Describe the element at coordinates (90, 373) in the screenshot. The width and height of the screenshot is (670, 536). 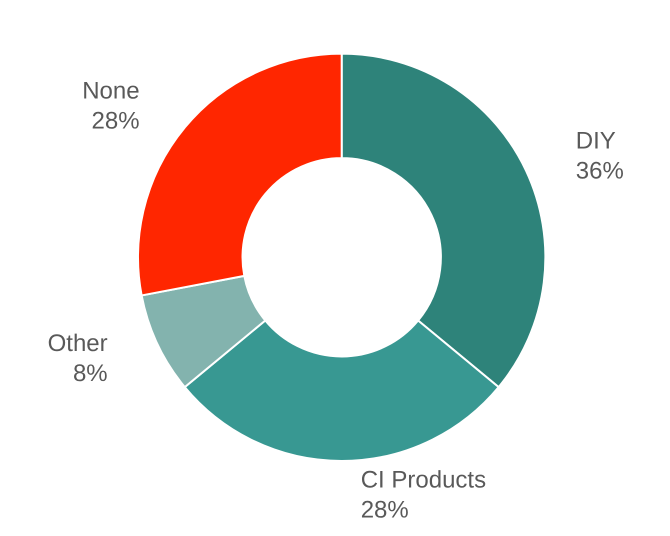
I see `data-label: 8%` at that location.